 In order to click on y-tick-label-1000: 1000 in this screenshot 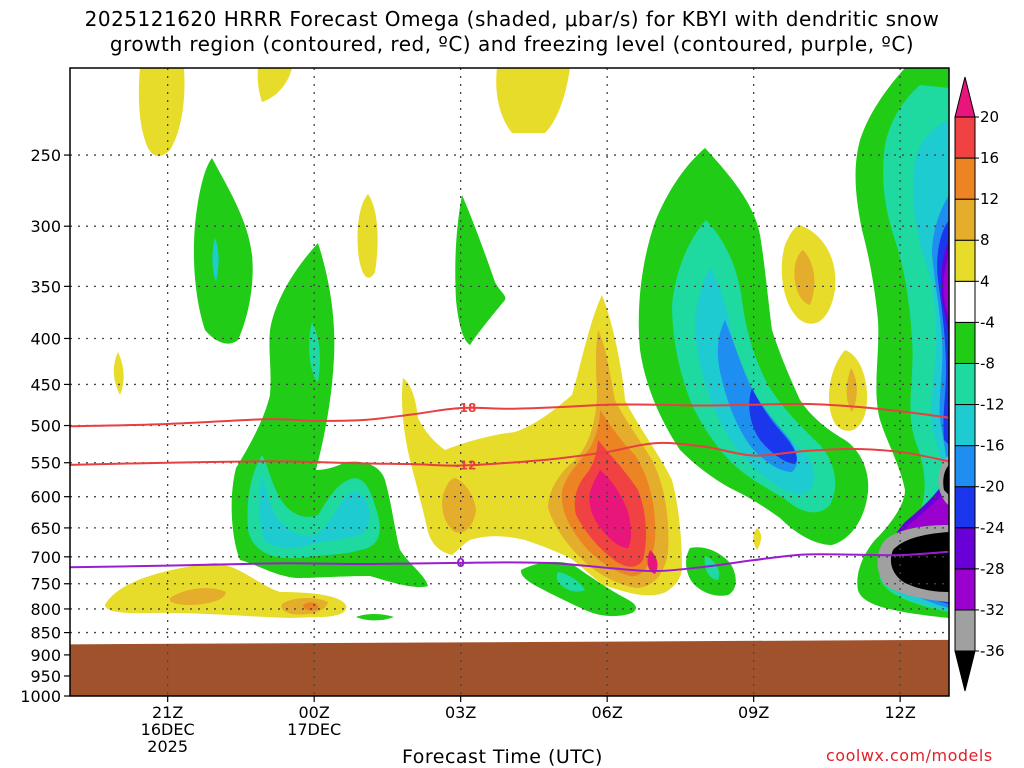, I will do `click(40, 696)`.